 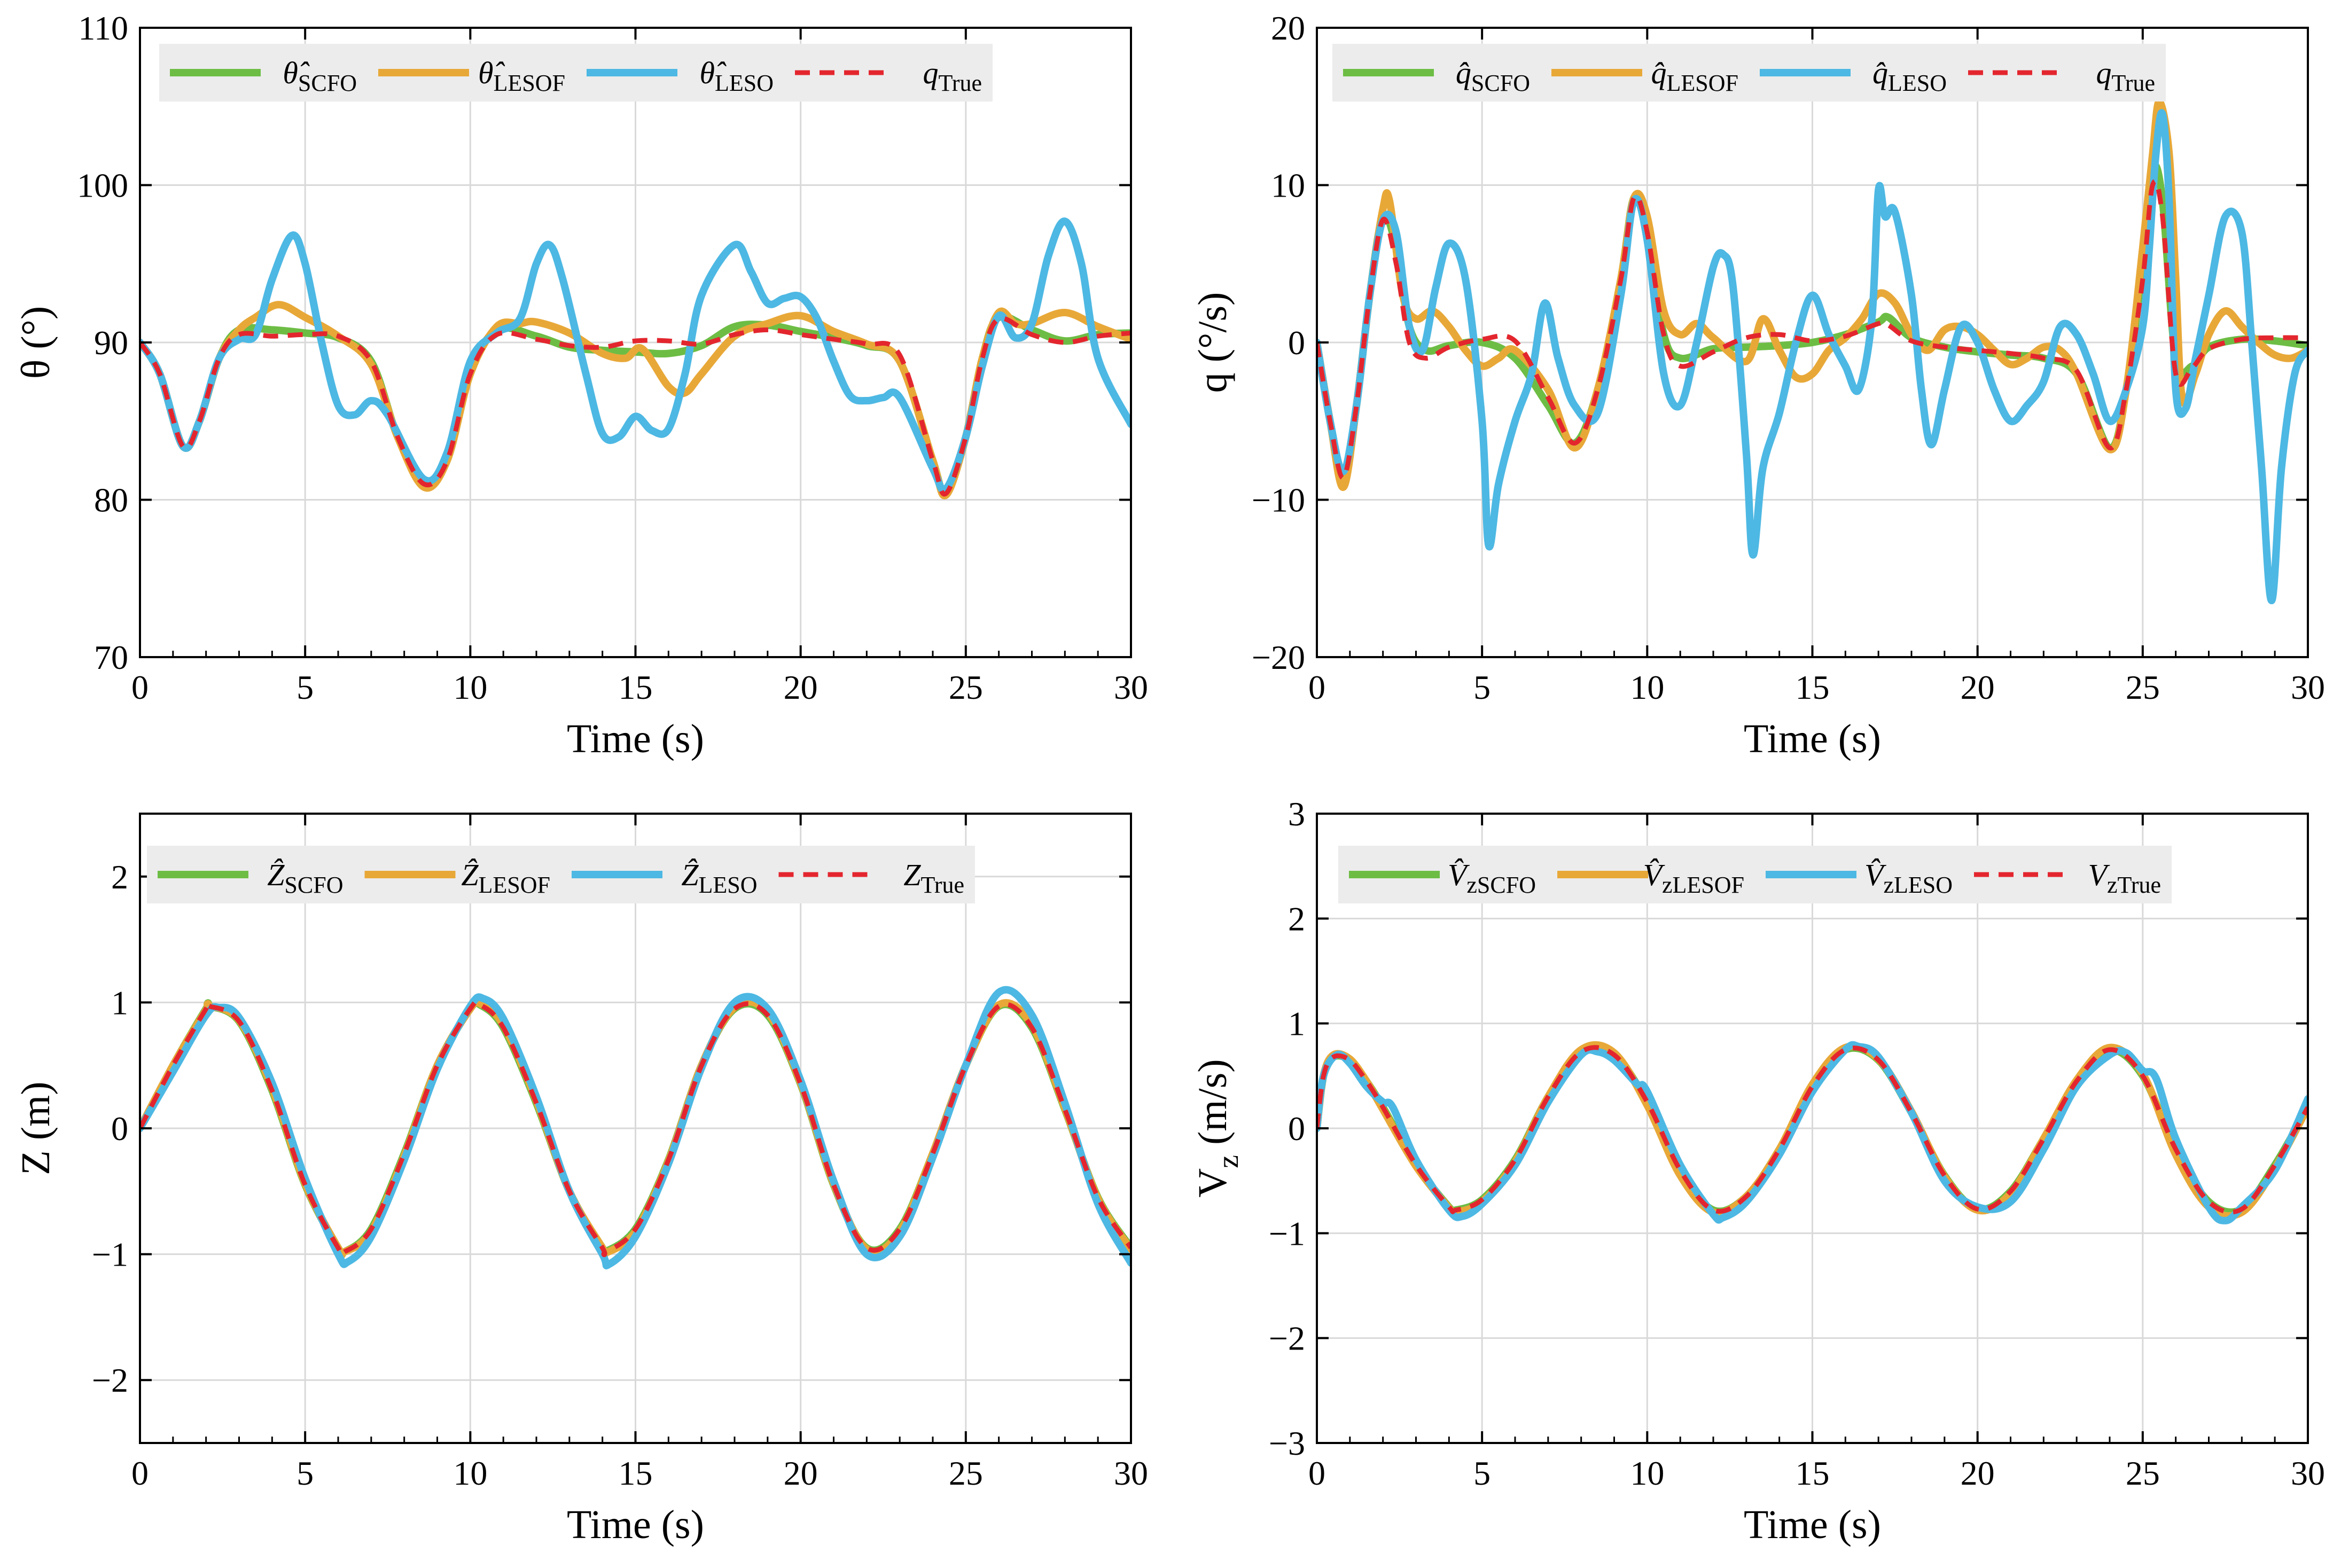 What do you see at coordinates (35, 1128) in the screenshot?
I see `z-ylabel: Z (m)` at bounding box center [35, 1128].